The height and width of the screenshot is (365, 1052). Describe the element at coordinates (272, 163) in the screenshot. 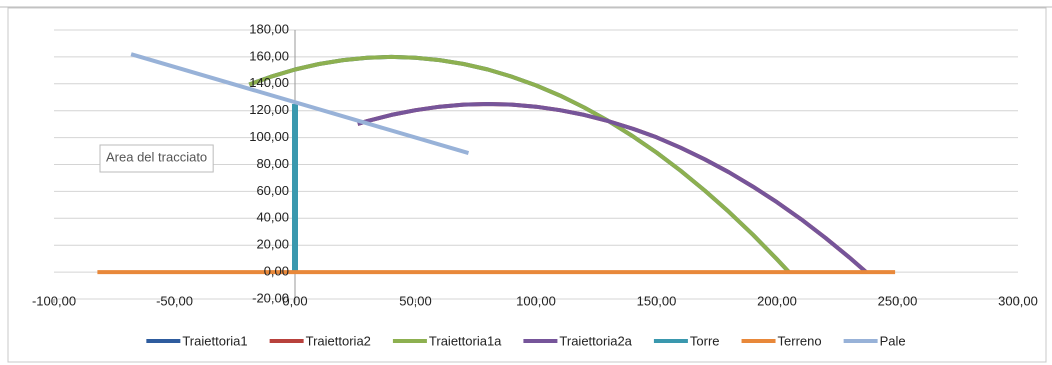

I see `y-tick-label: 80,00` at that location.